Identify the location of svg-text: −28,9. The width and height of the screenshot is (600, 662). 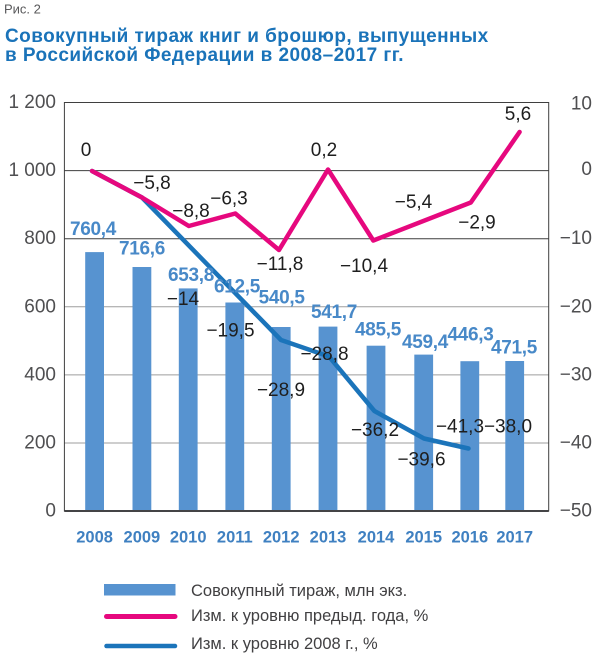
(281, 390).